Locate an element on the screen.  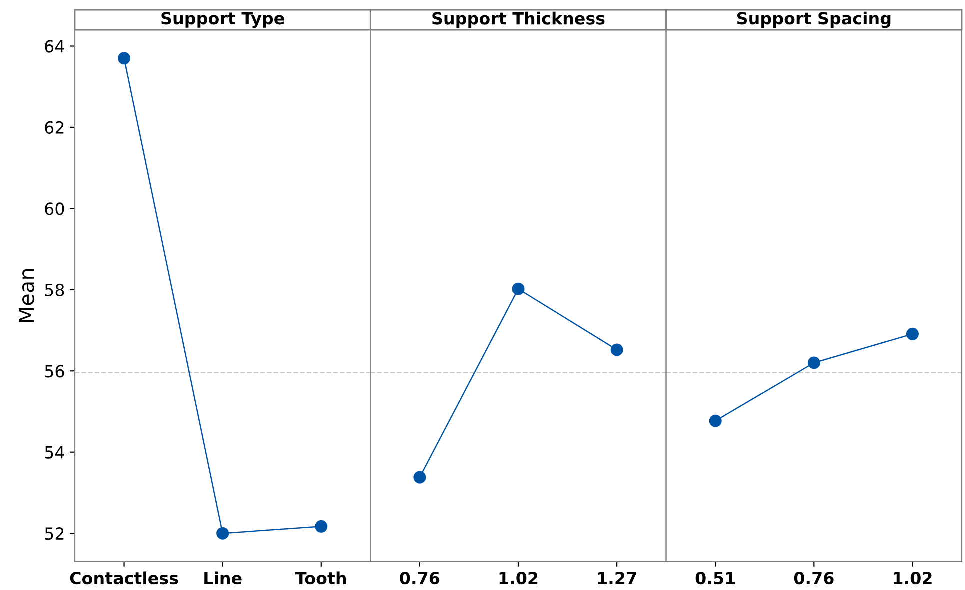
x-tick-label: Tooth is located at coordinates (321, 578).